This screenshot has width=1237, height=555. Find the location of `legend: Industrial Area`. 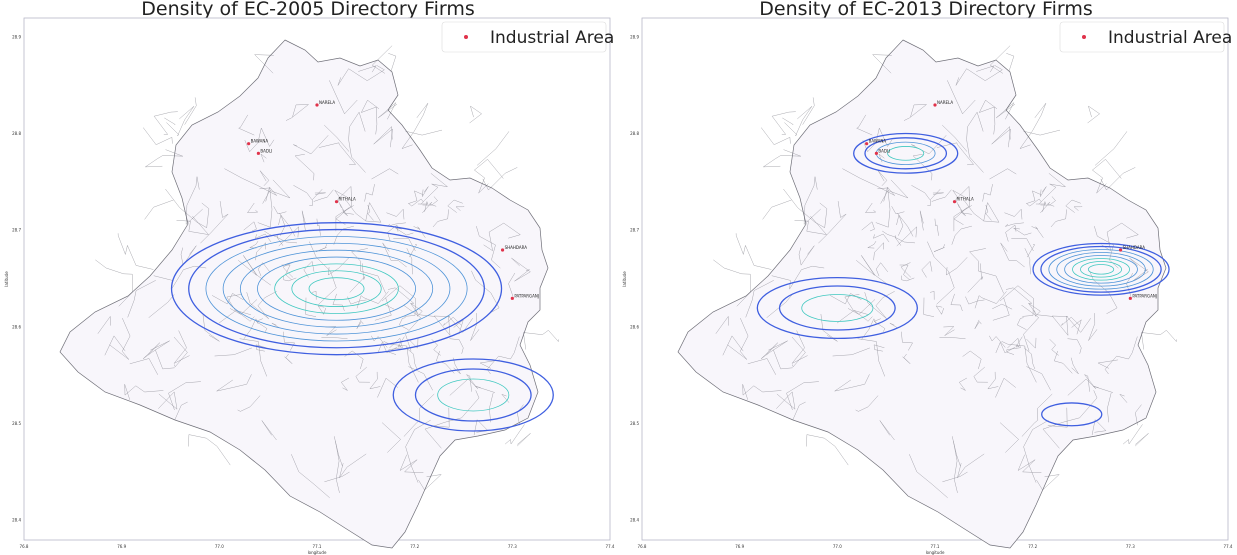

legend: Industrial Area is located at coordinates (1145, 37).